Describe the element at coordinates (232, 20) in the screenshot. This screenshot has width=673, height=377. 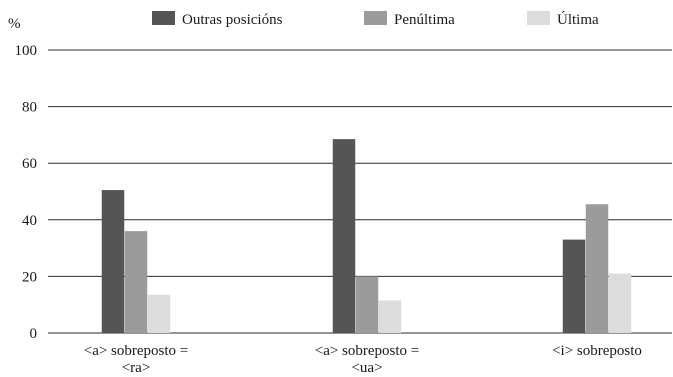
I see `legend-label: Outras posicións` at that location.